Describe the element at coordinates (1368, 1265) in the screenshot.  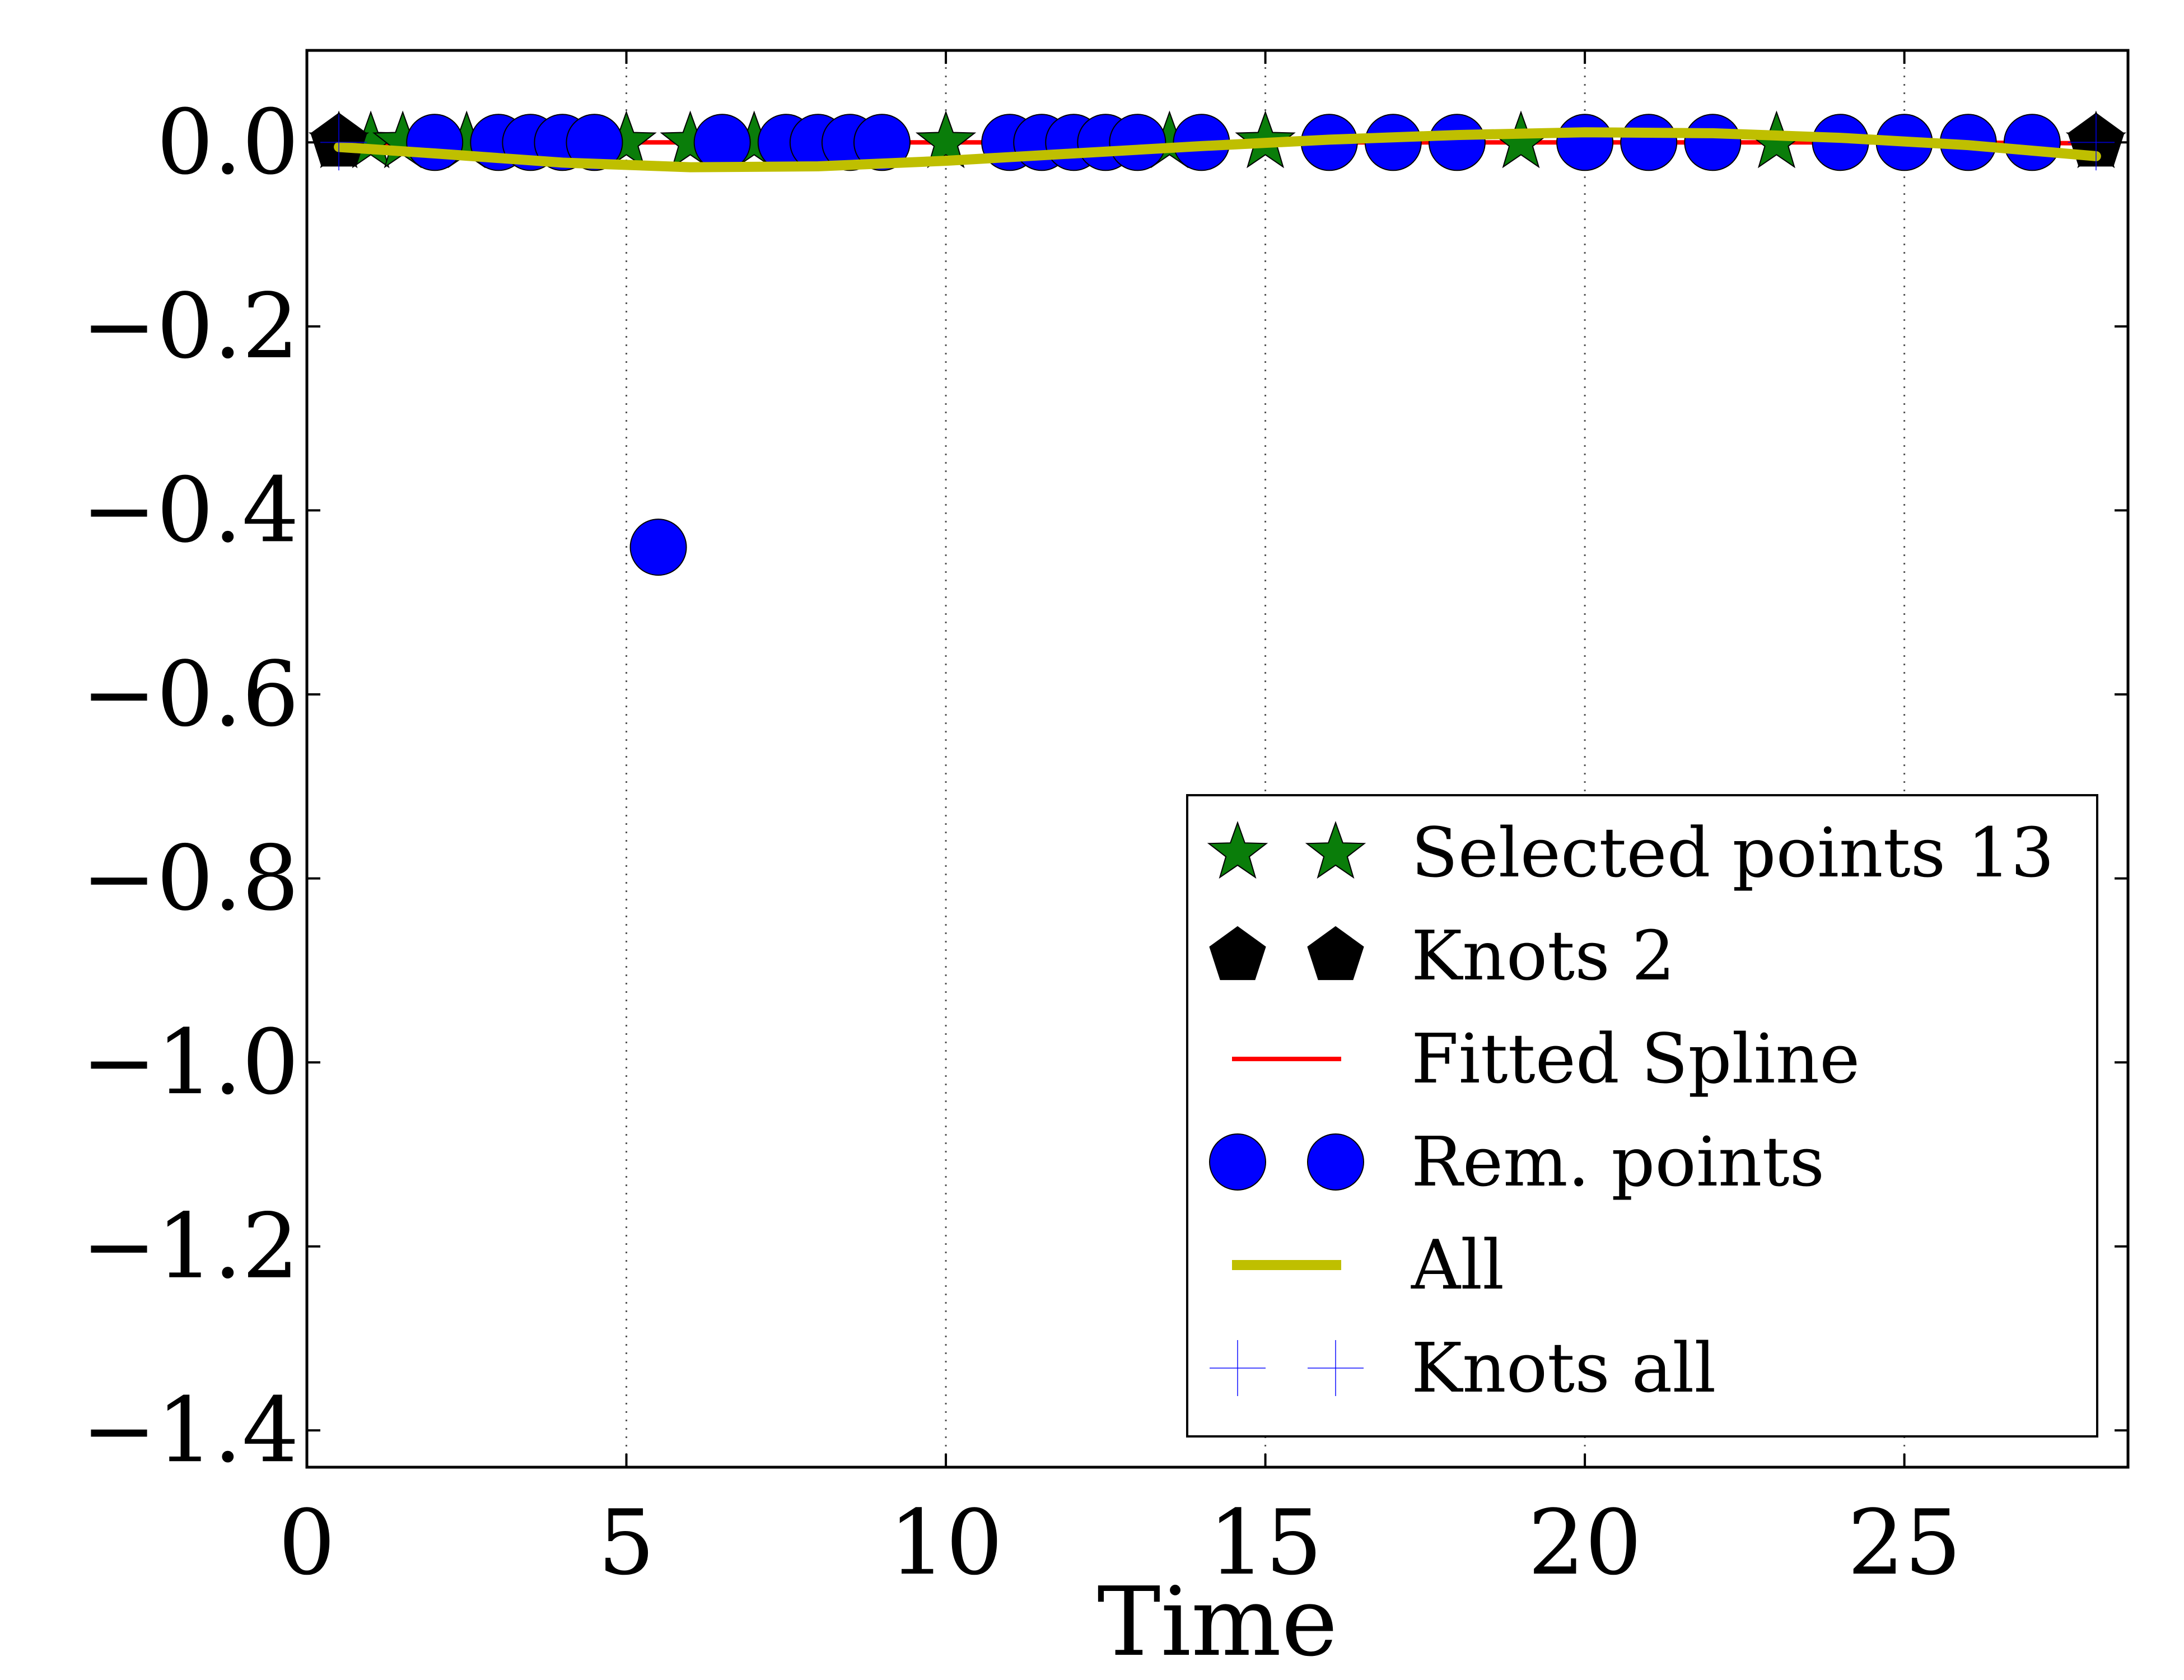
I see `legend-entry: All` at that location.